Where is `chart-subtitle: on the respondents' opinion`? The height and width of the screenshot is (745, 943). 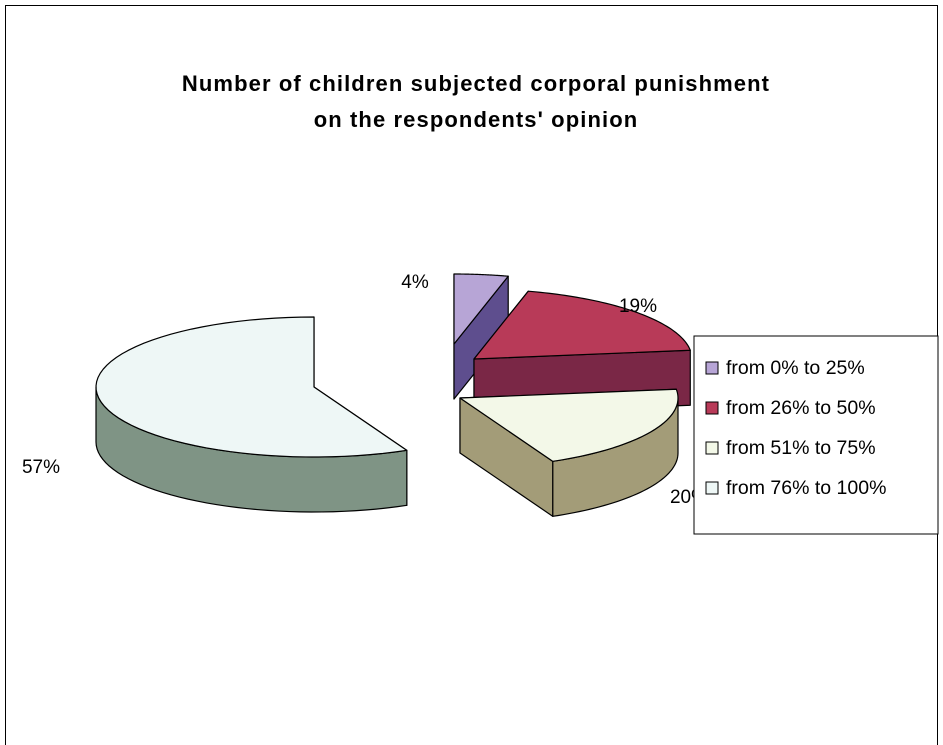
chart-subtitle: on the respondents' opinion is located at coordinates (476, 119).